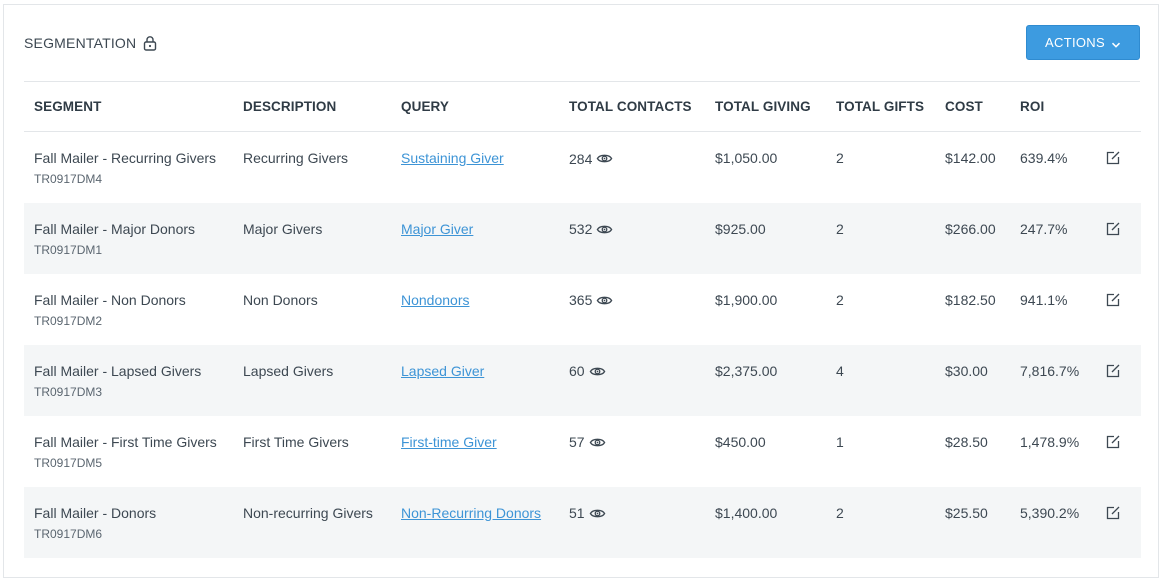 The height and width of the screenshot is (583, 1164). What do you see at coordinates (746, 512) in the screenshot?
I see `giving-cell: $1,400.00` at bounding box center [746, 512].